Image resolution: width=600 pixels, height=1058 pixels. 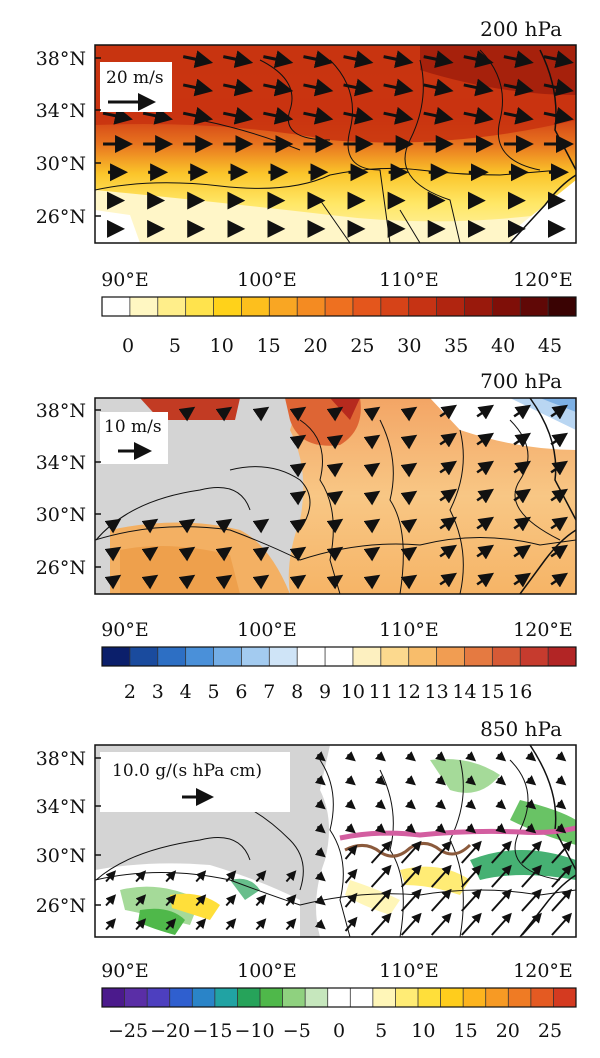 I want to click on colorbar-tick-label: 25, so click(x=550, y=1031).